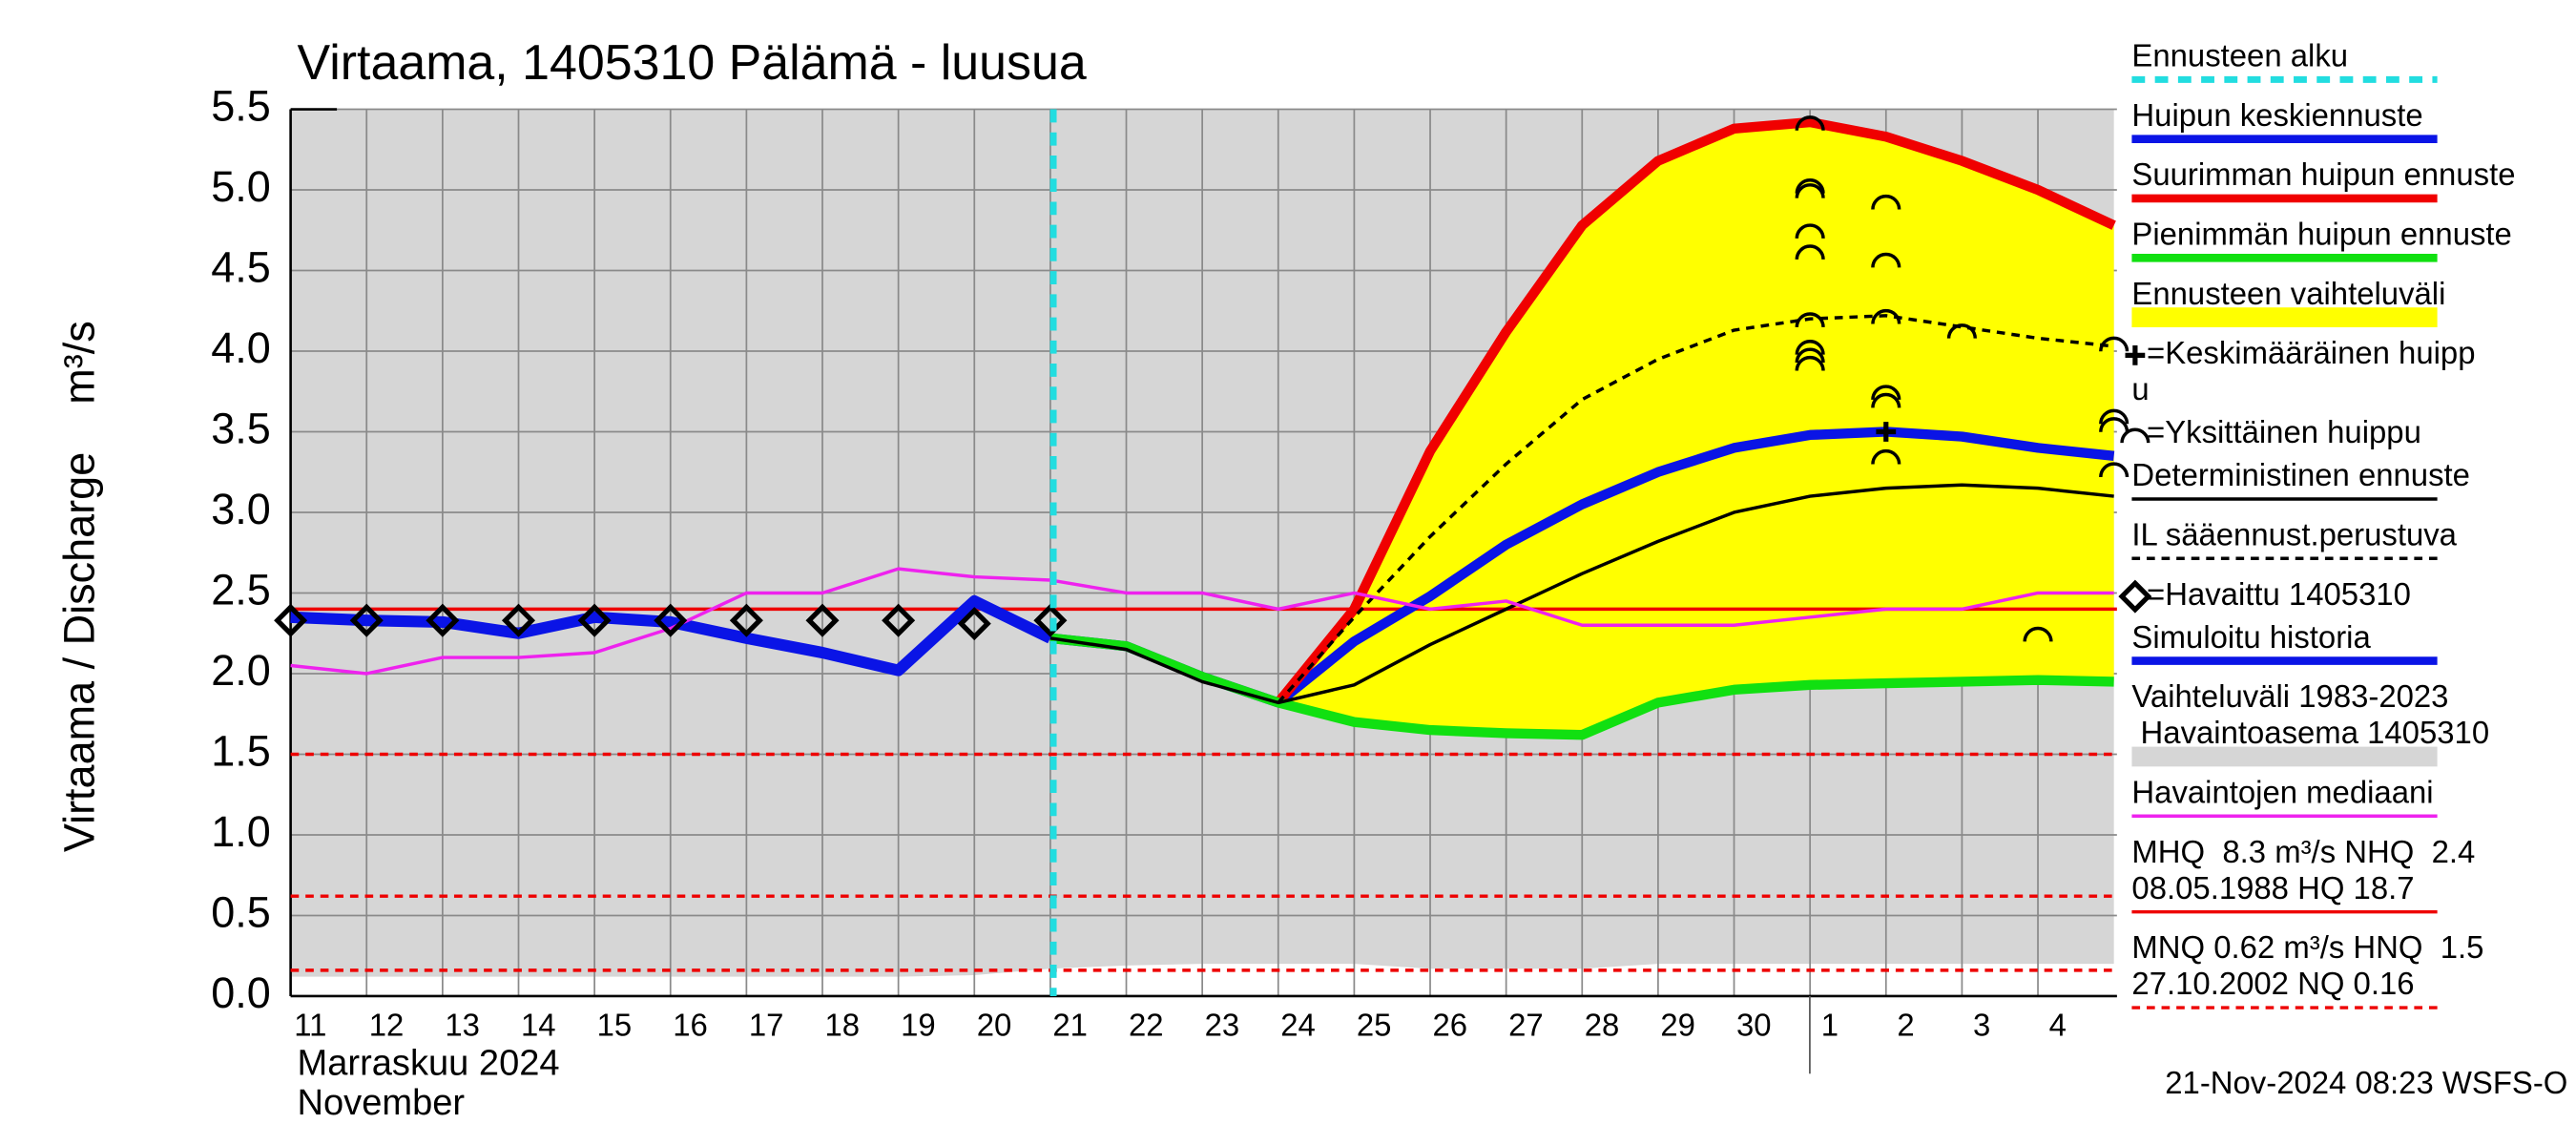 The height and width of the screenshot is (1145, 2576). I want to click on x-tick-label: 26, so click(1449, 1025).